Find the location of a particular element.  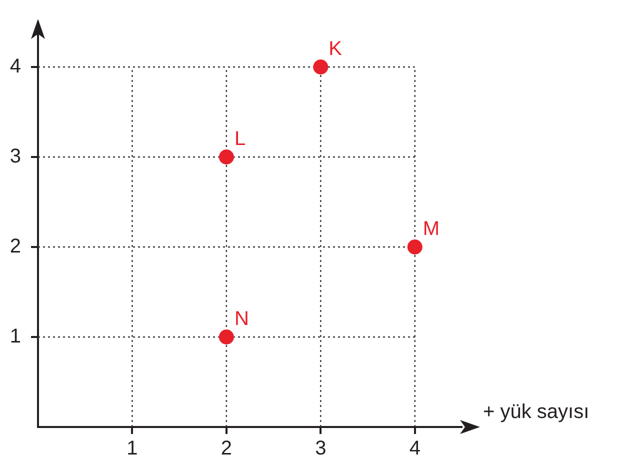

y-tick-label: 3 is located at coordinates (15, 157).